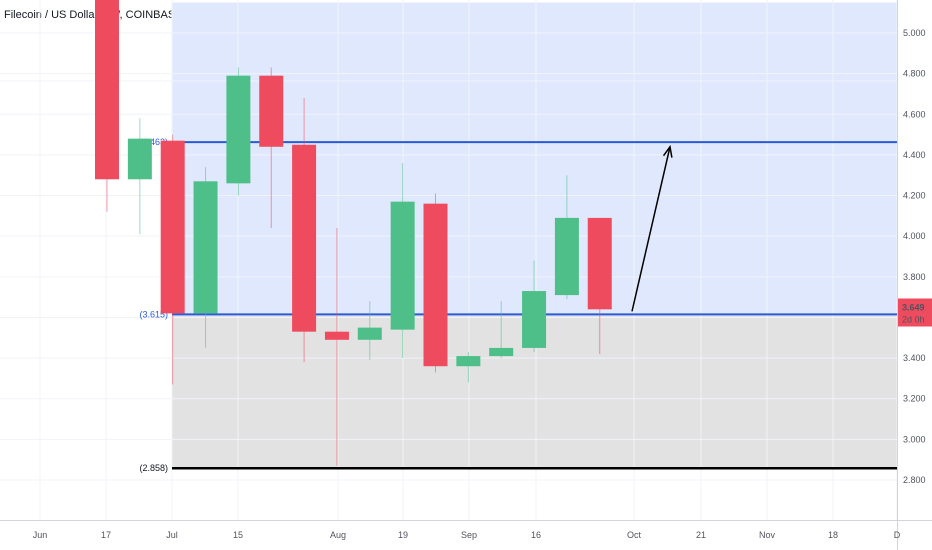 The width and height of the screenshot is (932, 550). What do you see at coordinates (914, 155) in the screenshot?
I see `y-tick-label: 4.400` at bounding box center [914, 155].